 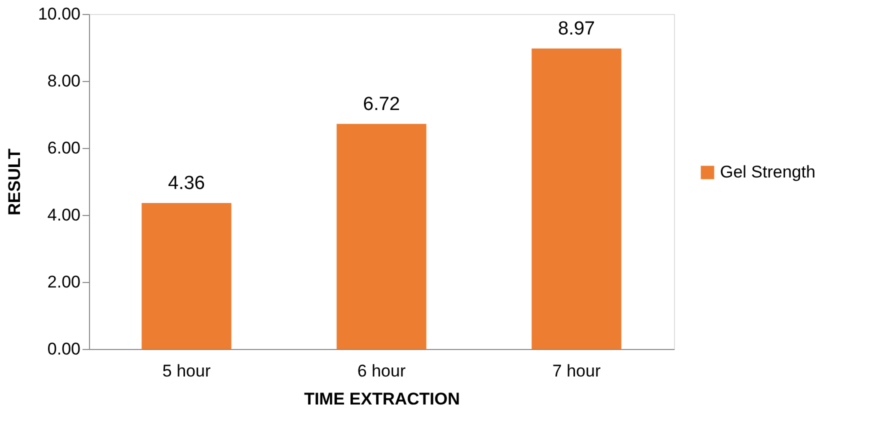 I want to click on data-label: 8.97, so click(x=576, y=29).